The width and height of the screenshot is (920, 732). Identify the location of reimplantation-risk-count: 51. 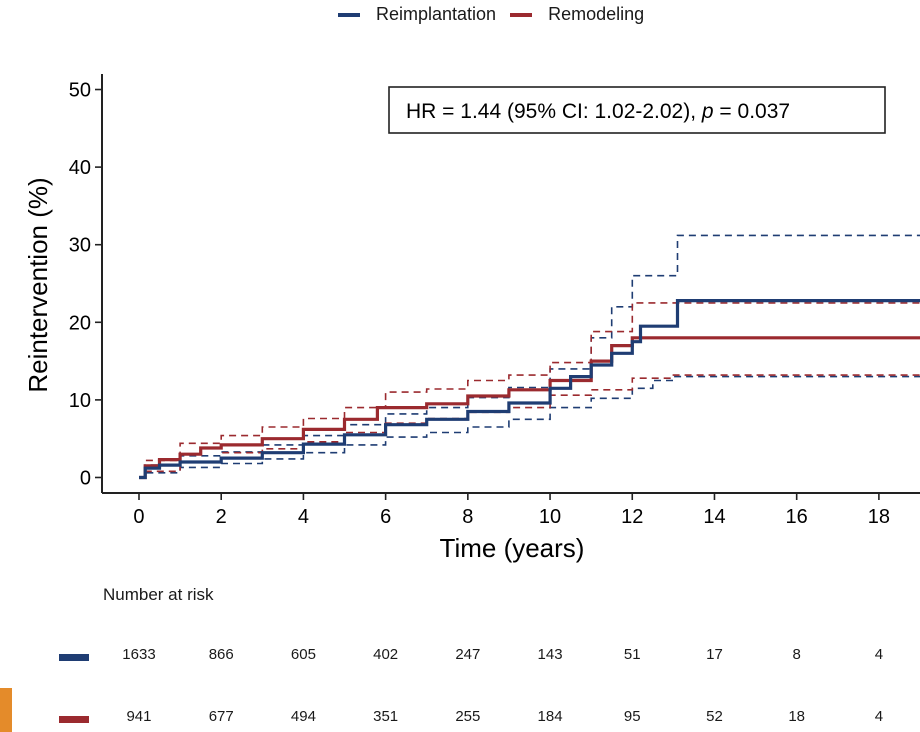
(632, 654).